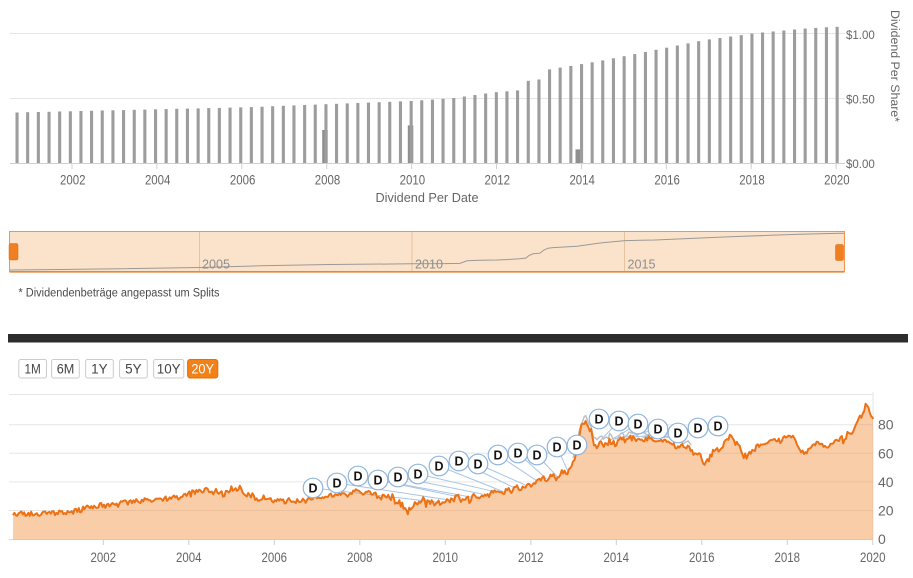 The height and width of the screenshot is (578, 913). Describe the element at coordinates (894, 66) in the screenshot. I see `svg-text: Dividend Per Share*` at that location.